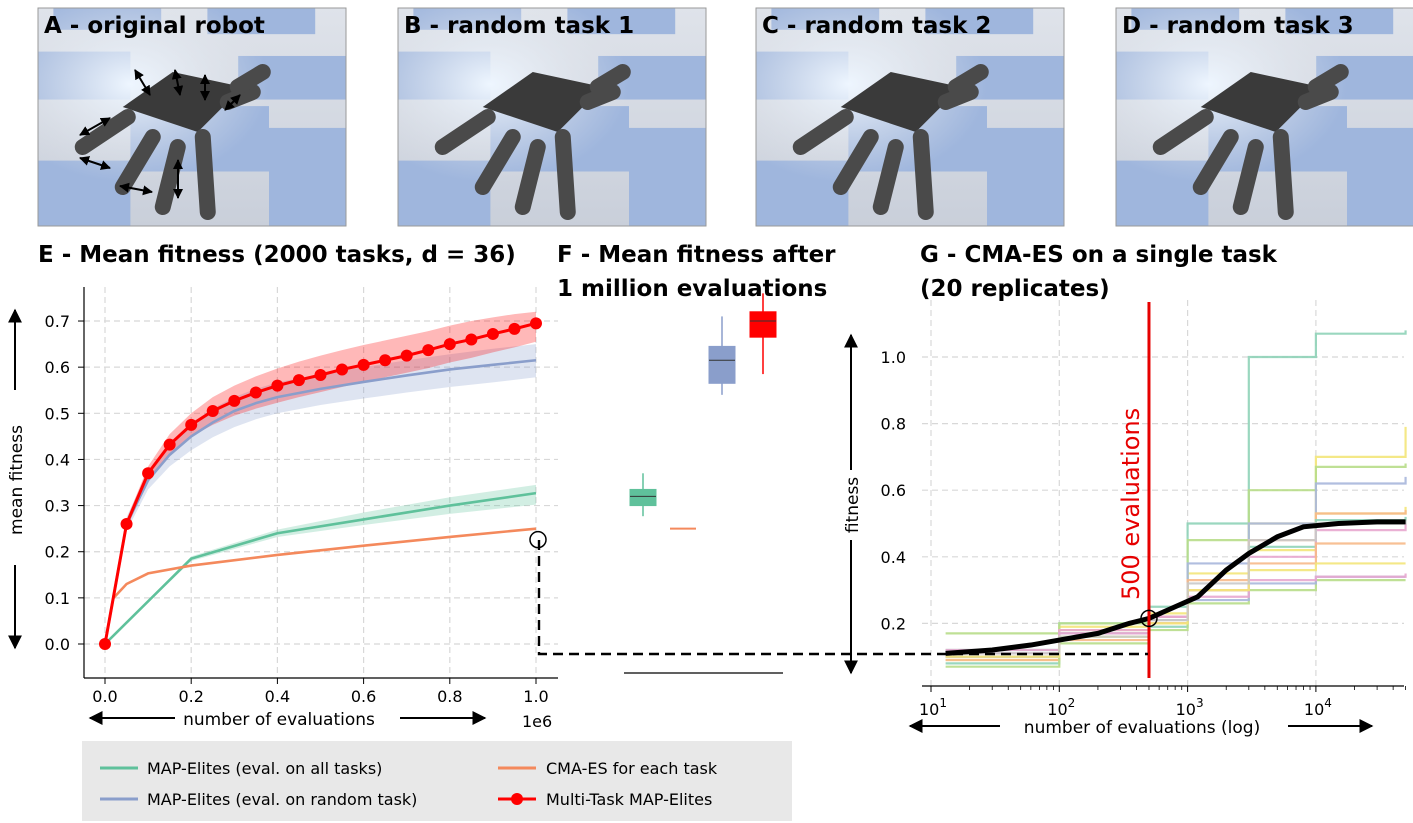 The height and width of the screenshot is (823, 1413). I want to click on panel-e-y-tick-label: 0.2, so click(57, 552).